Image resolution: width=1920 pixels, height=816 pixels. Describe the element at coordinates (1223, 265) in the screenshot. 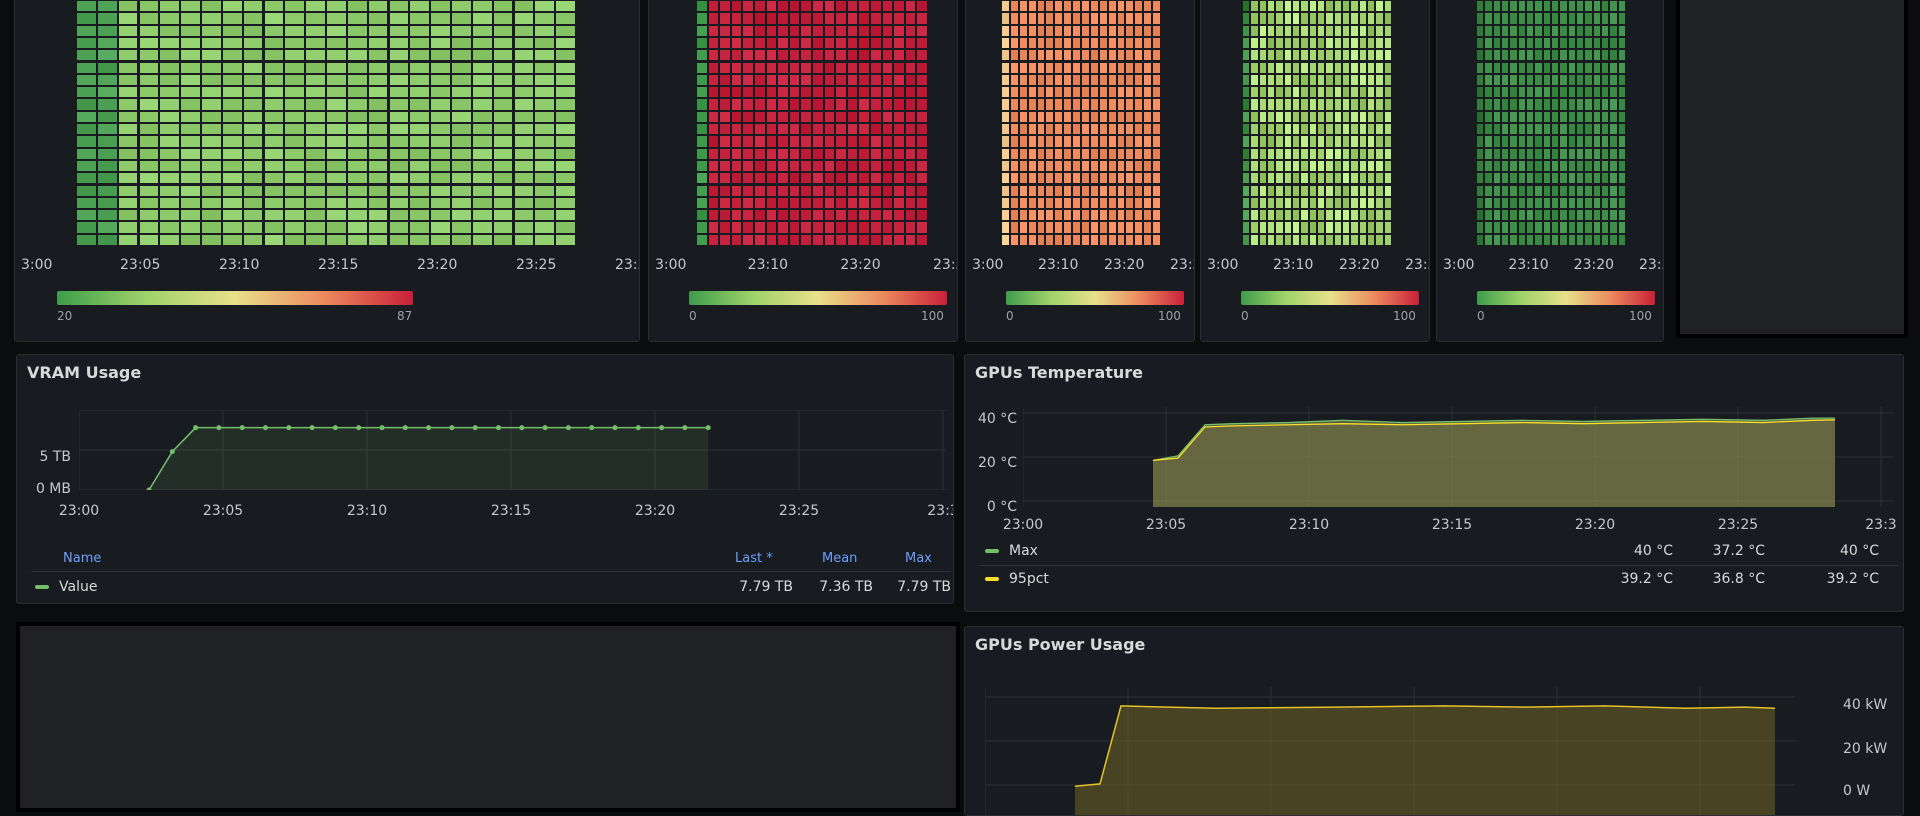

I see `heatmap-x-tick: 3:00` at that location.